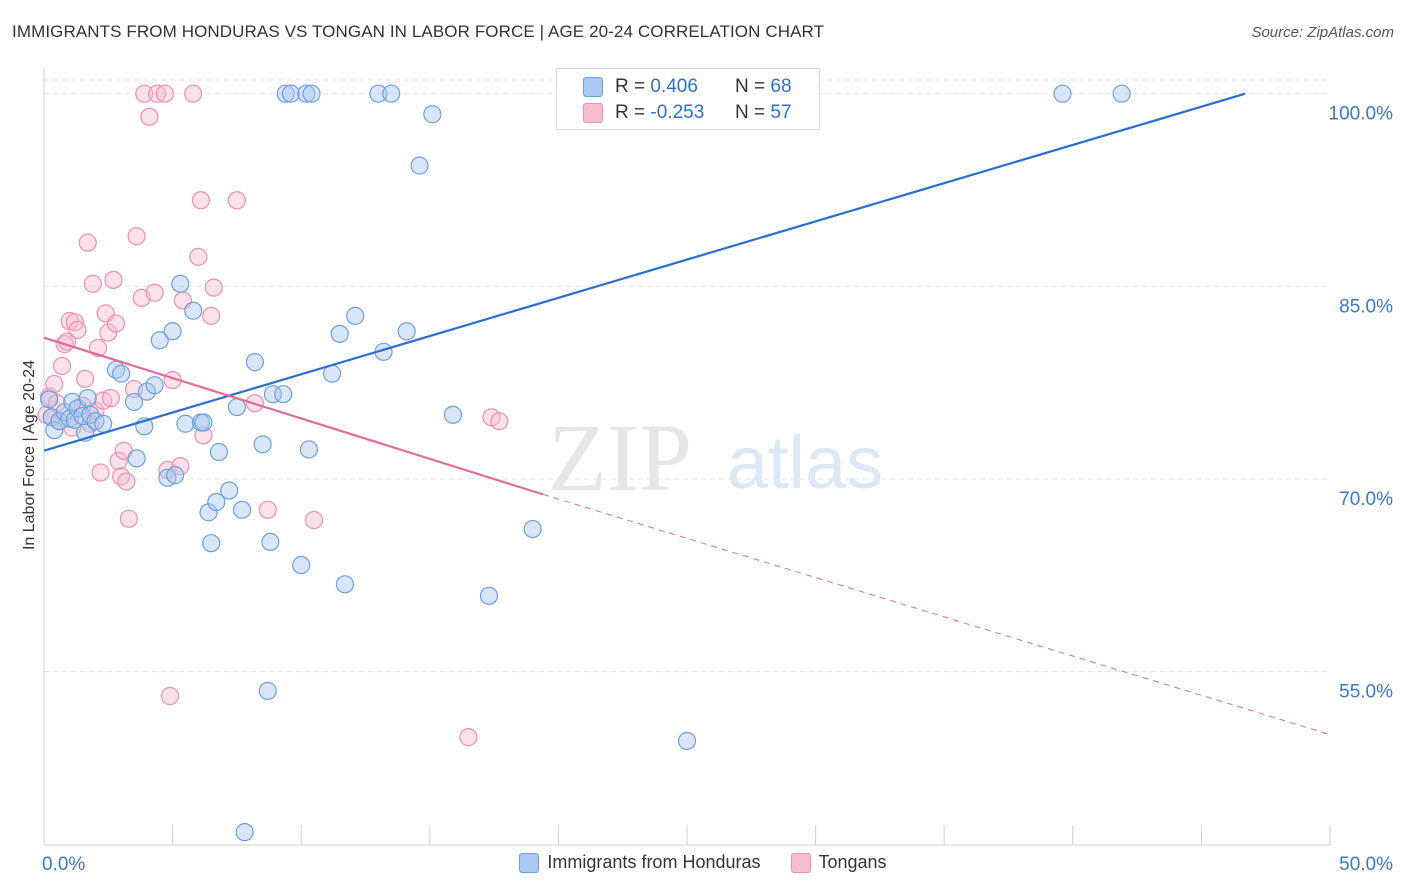  I want to click on watermark-zip: ZIP, so click(620, 457).